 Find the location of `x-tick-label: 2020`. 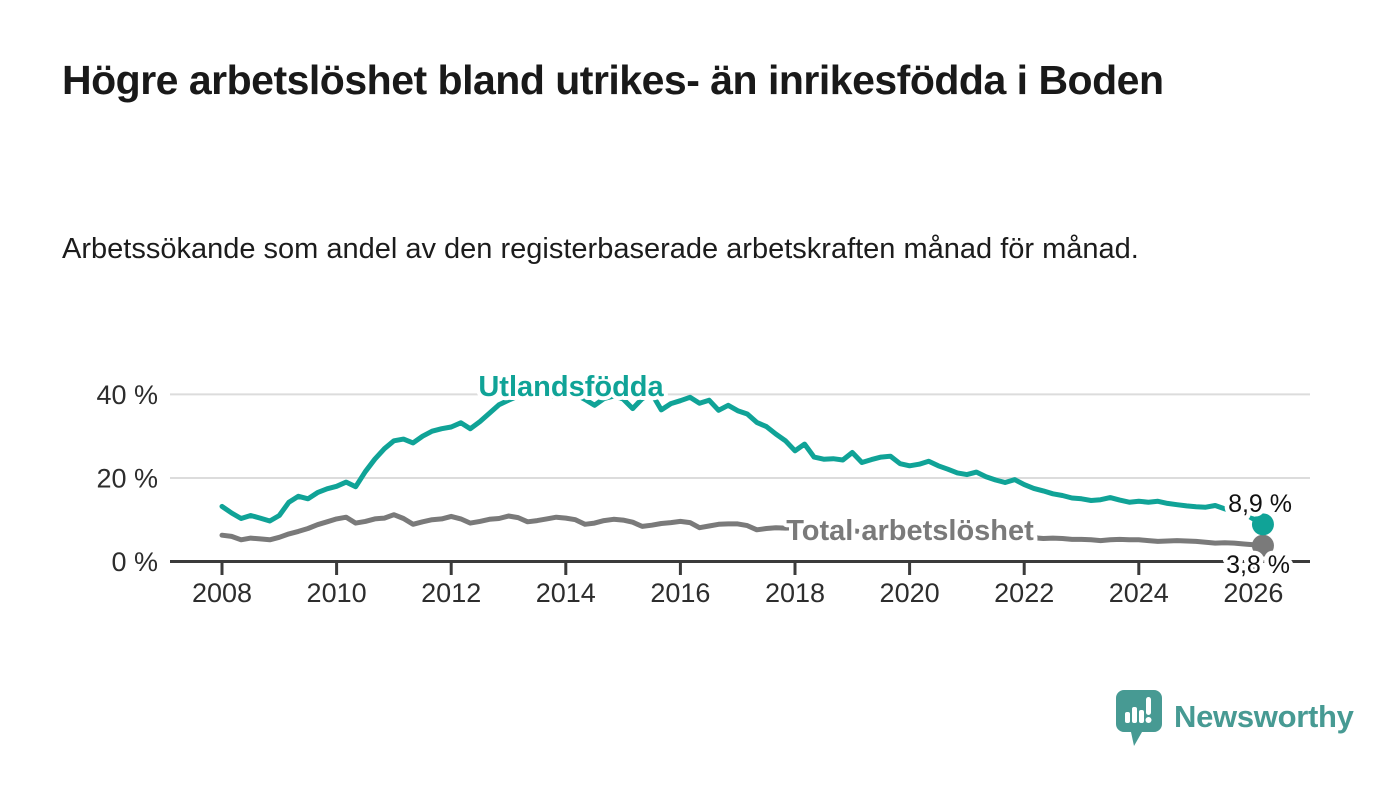

x-tick-label: 2020 is located at coordinates (910, 593).